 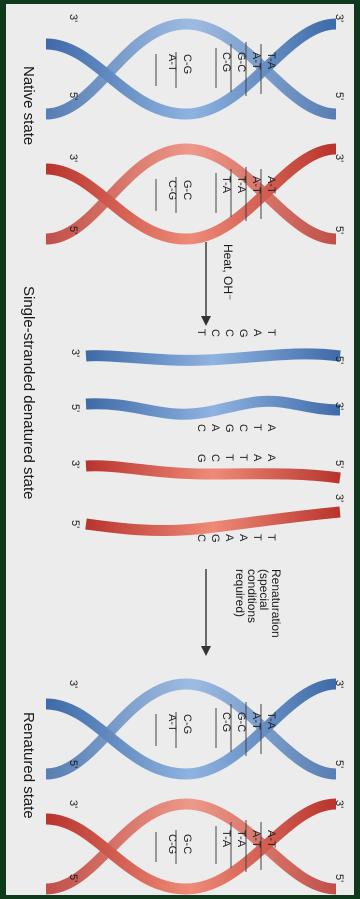 I want to click on end-5-native-red-right: 5', so click(x=339, y=230).